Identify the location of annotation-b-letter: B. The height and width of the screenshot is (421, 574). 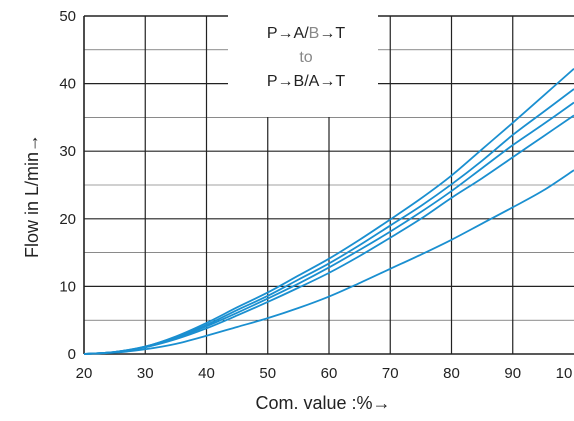
(314, 33).